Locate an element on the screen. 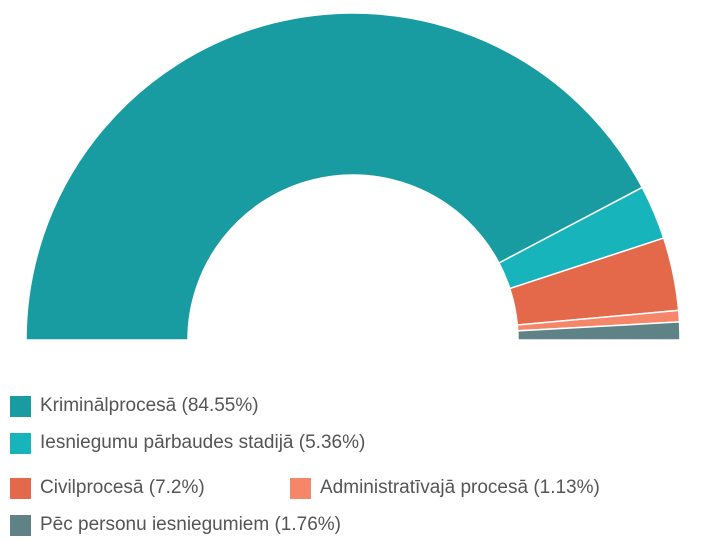 This screenshot has width=704, height=541. legend-label: Pēc personu iesniegumiem (1.76%) is located at coordinates (190, 524).